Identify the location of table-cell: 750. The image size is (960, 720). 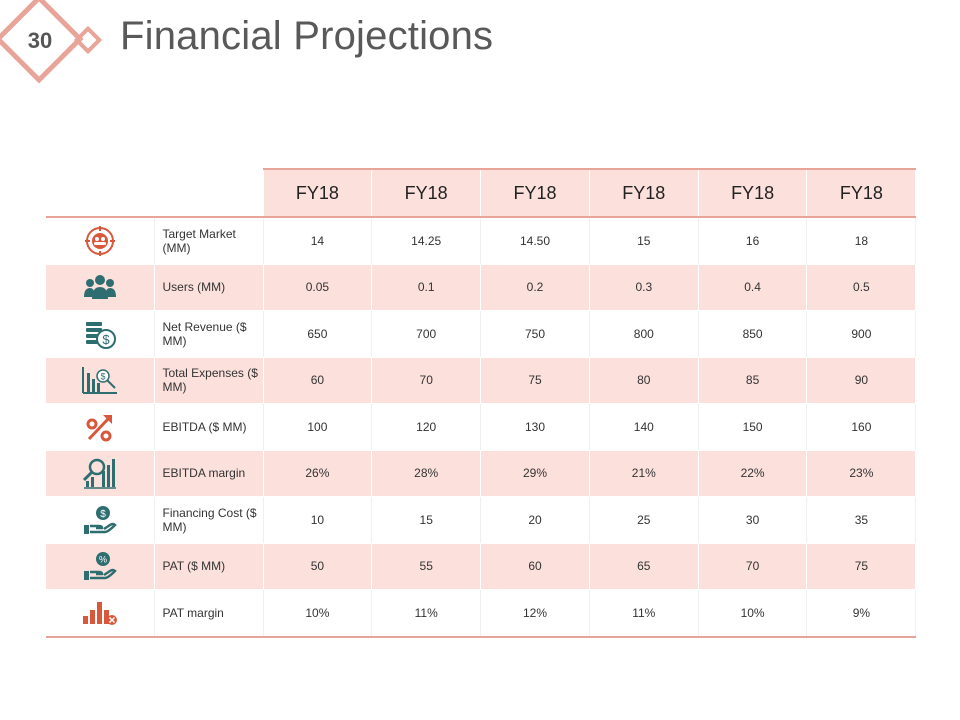
(535, 334).